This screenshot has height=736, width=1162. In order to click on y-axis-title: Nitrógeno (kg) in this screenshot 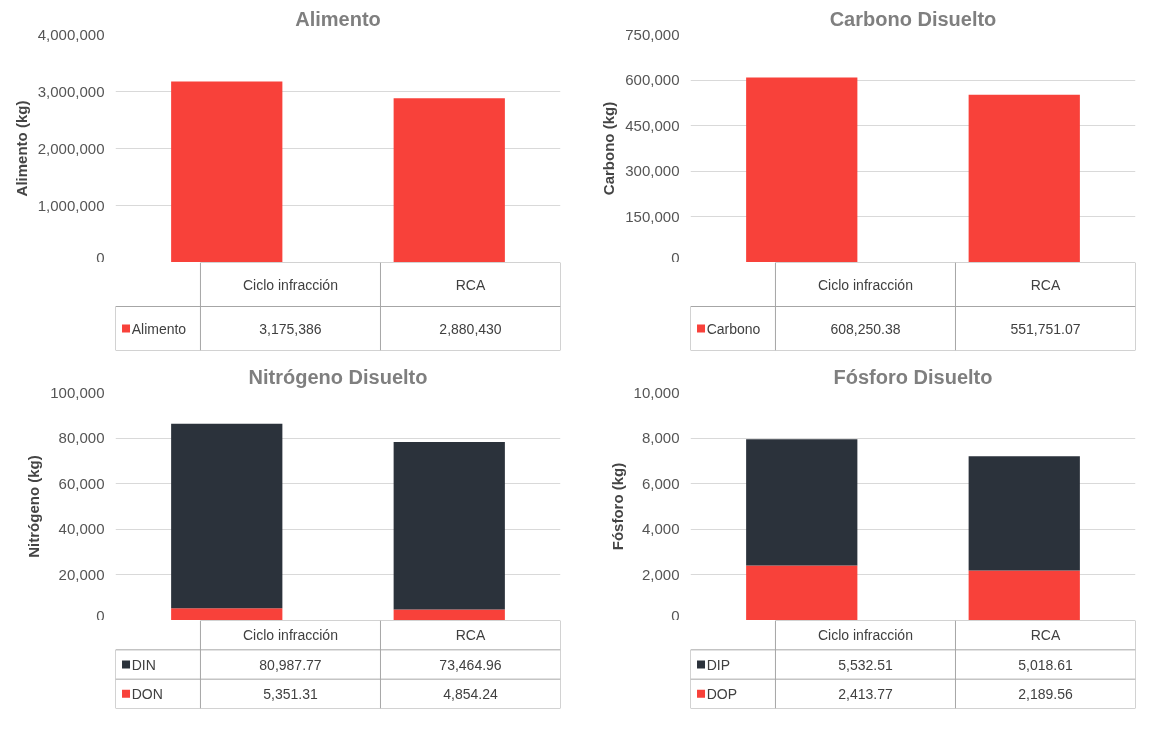, I will do `click(34, 506)`.